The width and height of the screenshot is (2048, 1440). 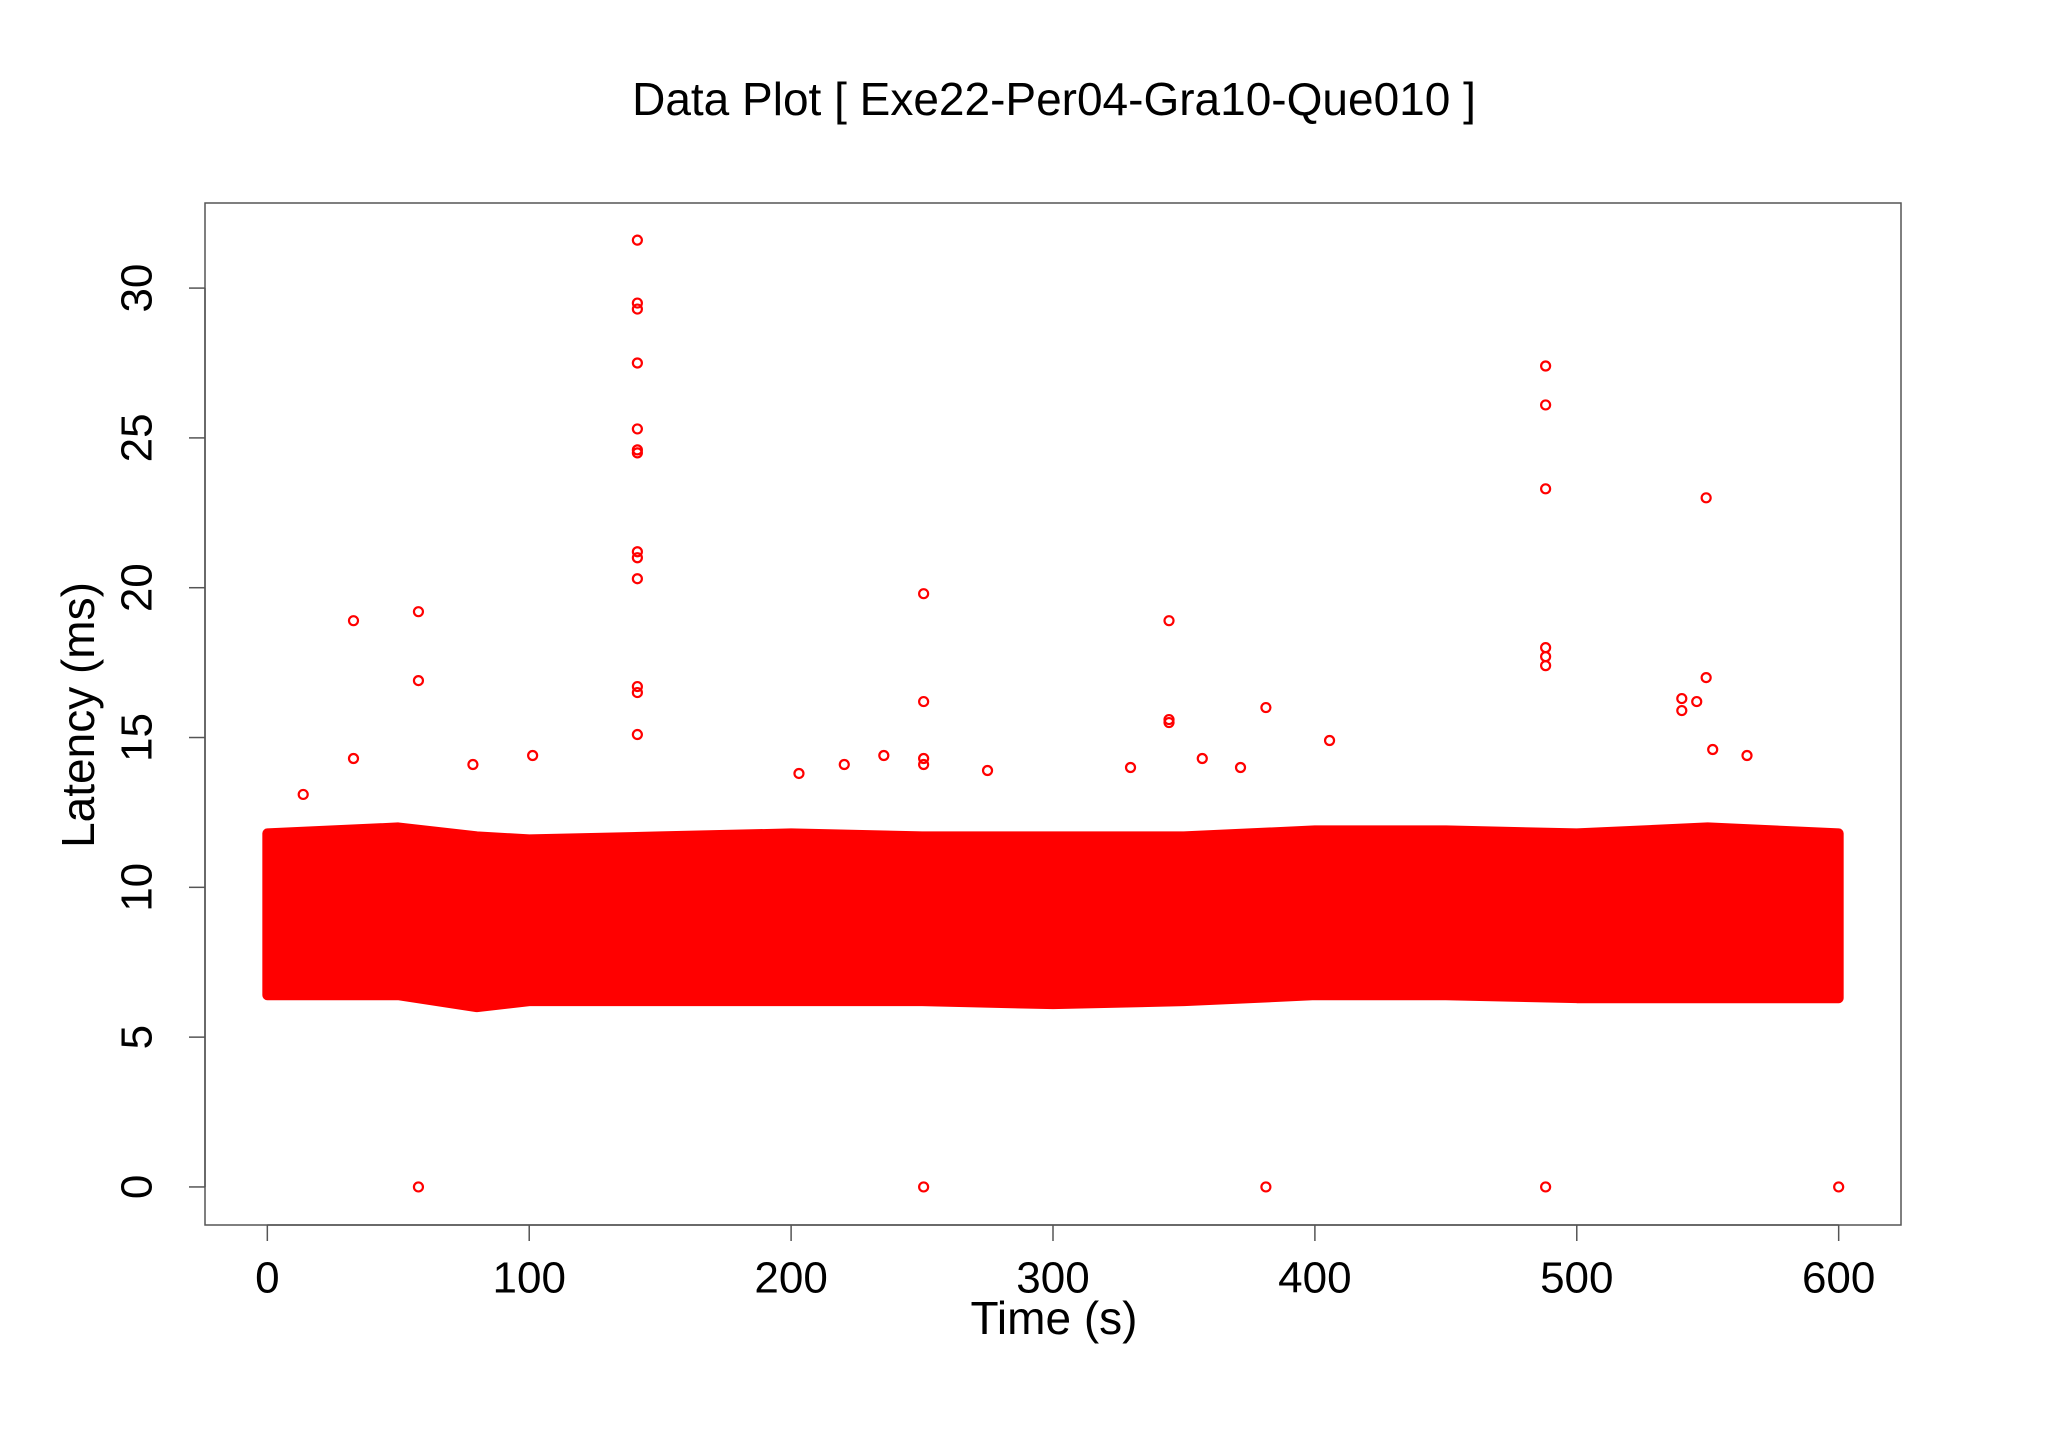 I want to click on x-tick-label: 300, so click(x=1052, y=1278).